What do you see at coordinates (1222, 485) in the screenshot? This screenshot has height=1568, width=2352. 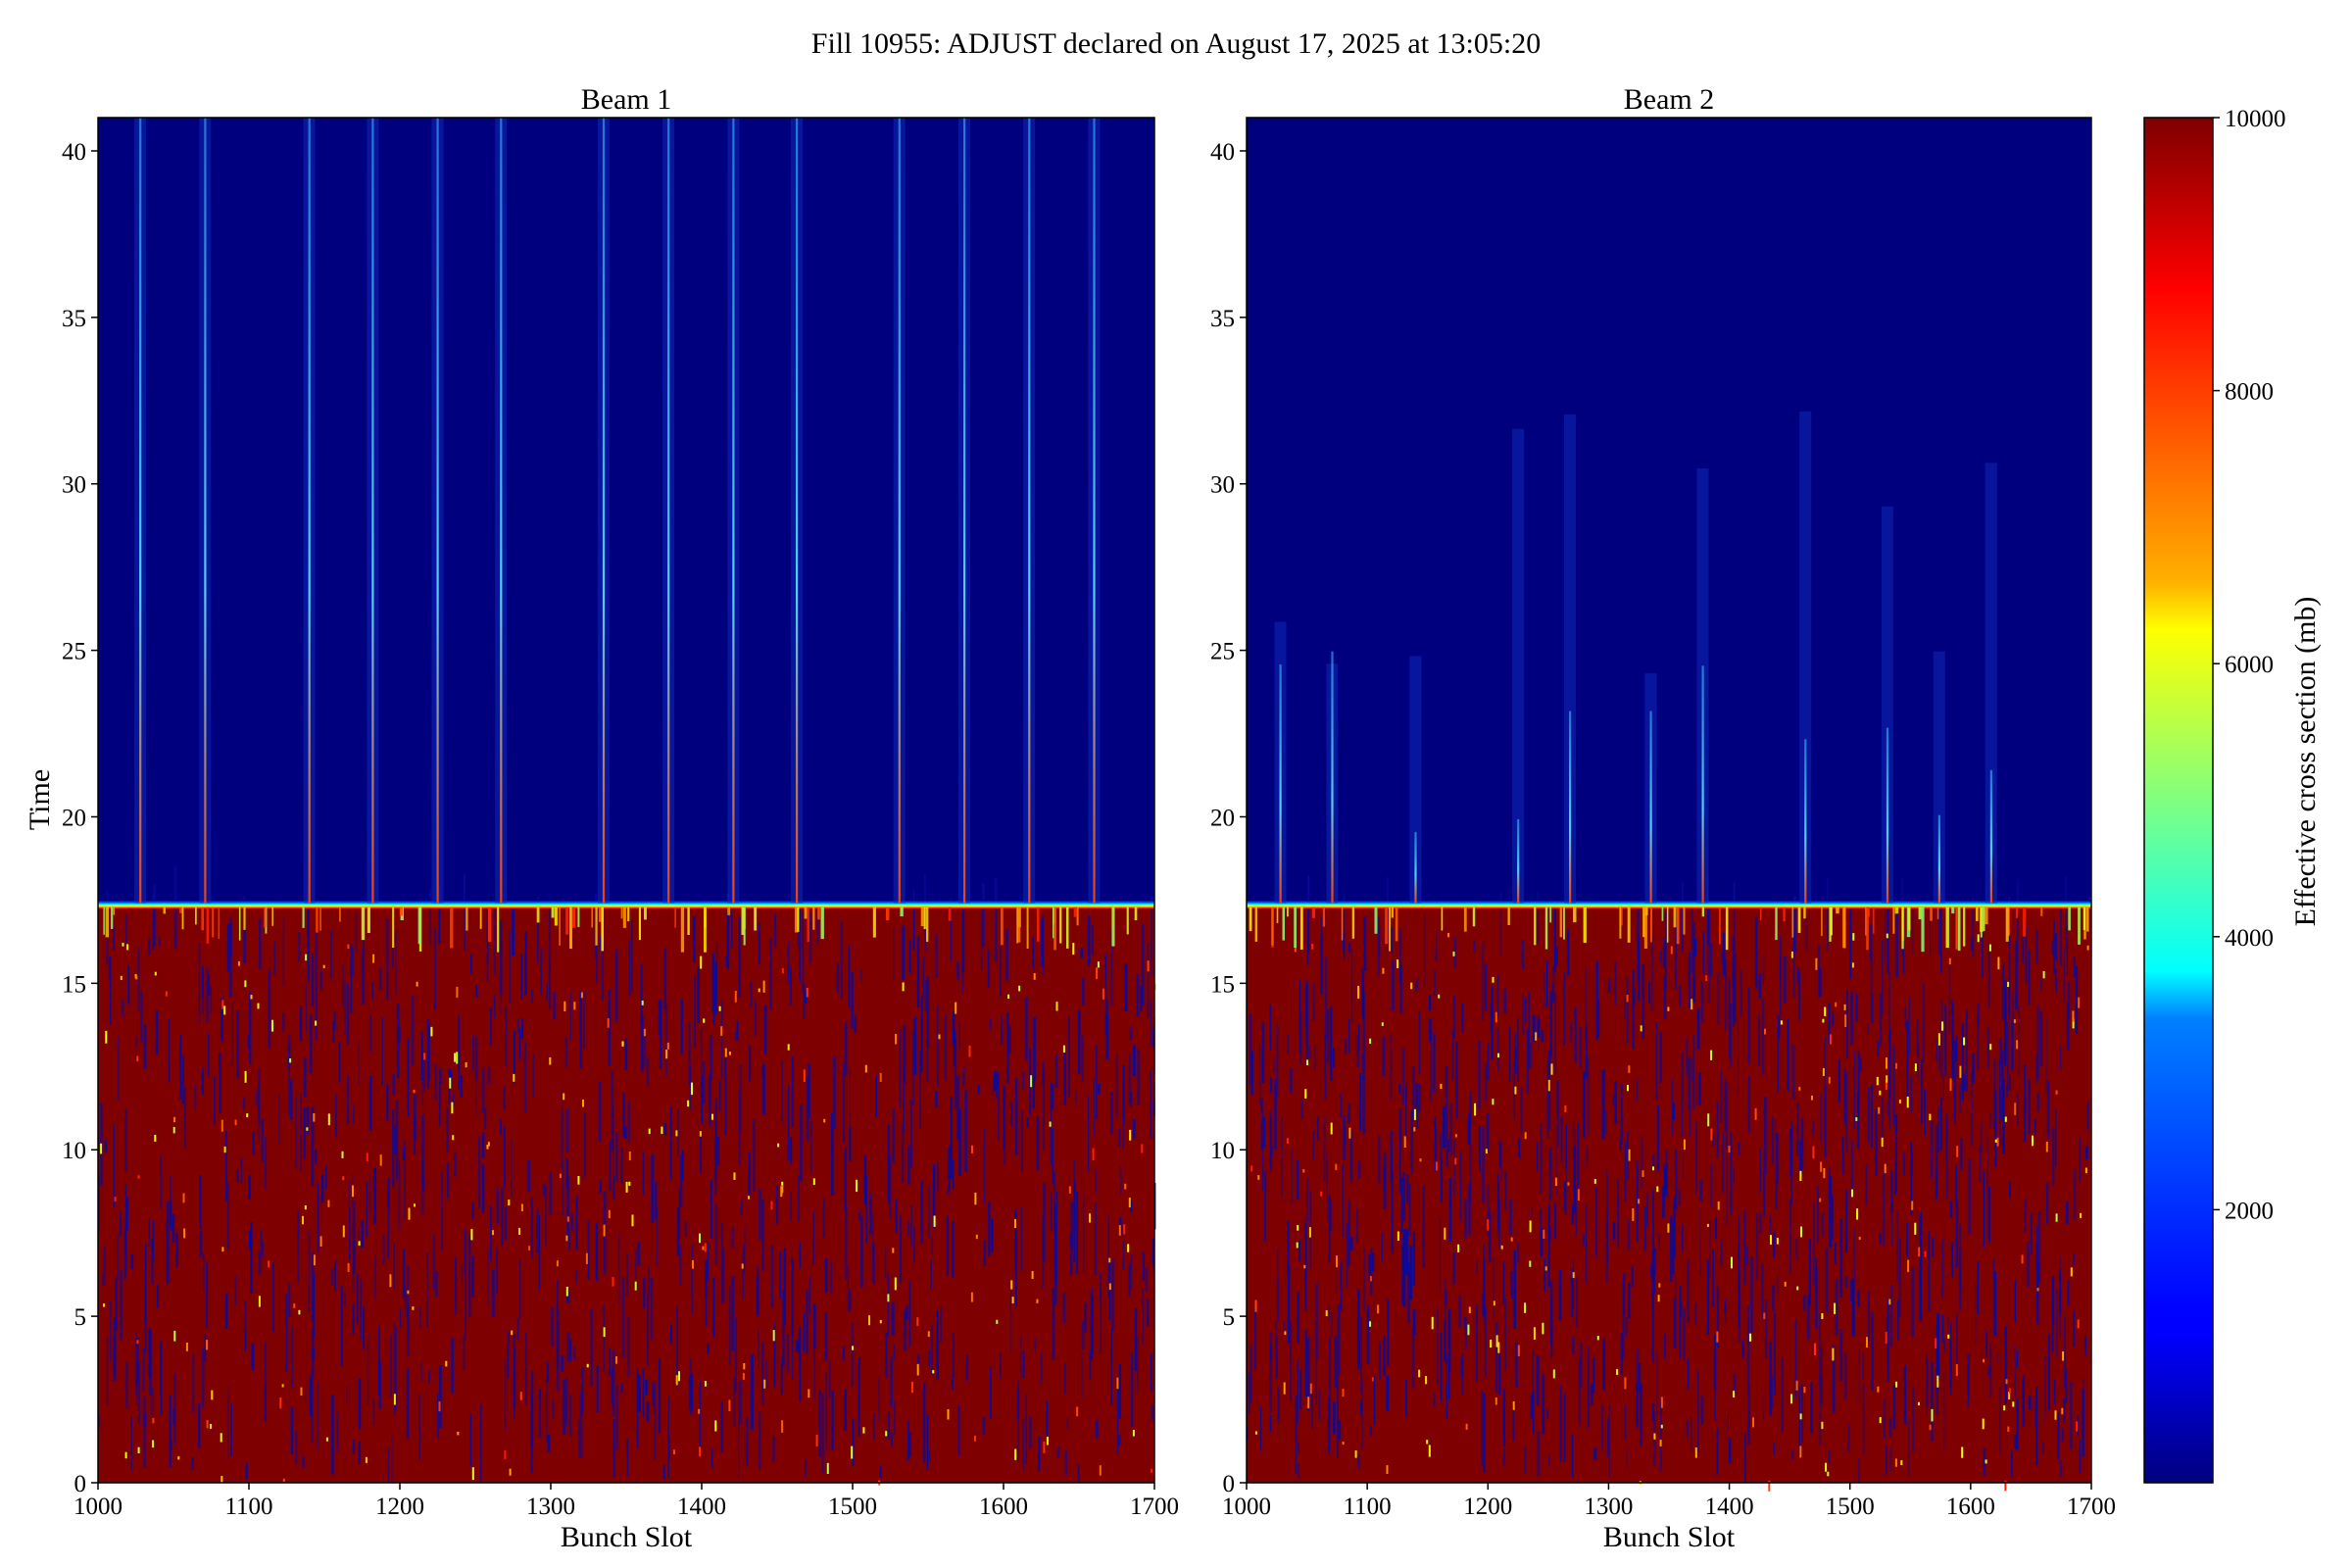 I see `y-tick-label: 30` at bounding box center [1222, 485].